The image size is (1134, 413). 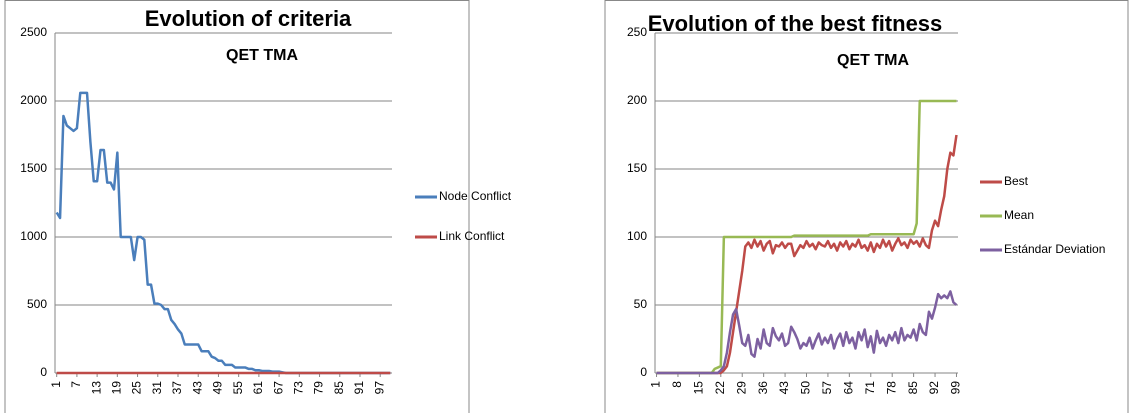 What do you see at coordinates (1019, 215) in the screenshot?
I see `legend-label: Mean` at bounding box center [1019, 215].